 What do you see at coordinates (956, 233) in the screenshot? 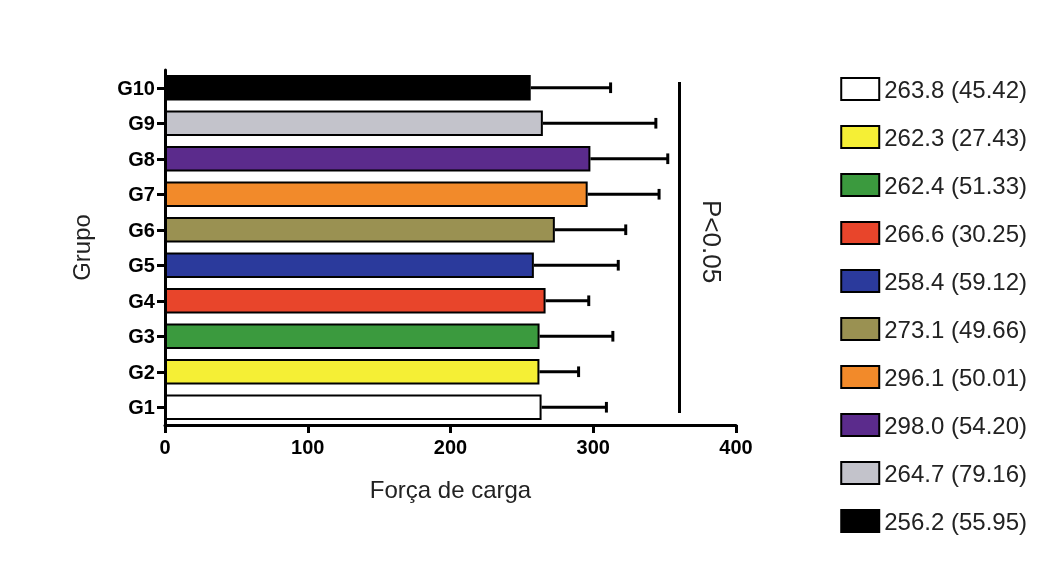
I see `legend-label: 266.6 (30.25)` at bounding box center [956, 233].